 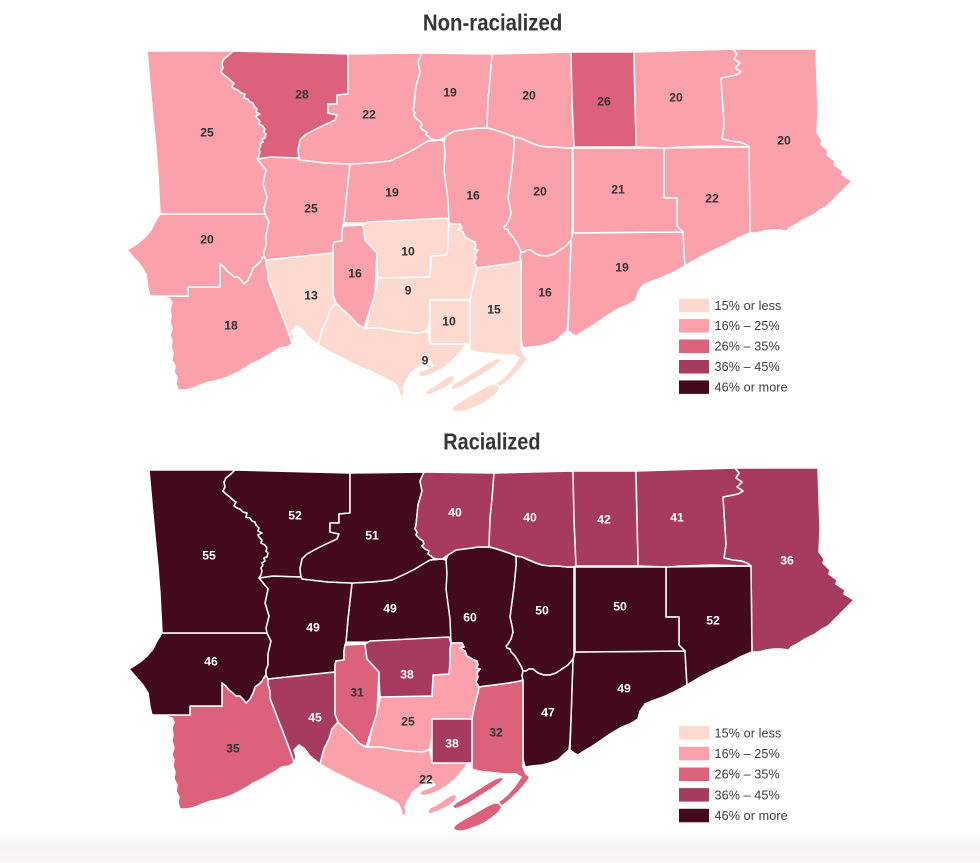 I want to click on svg-text: 28, so click(x=302, y=94).